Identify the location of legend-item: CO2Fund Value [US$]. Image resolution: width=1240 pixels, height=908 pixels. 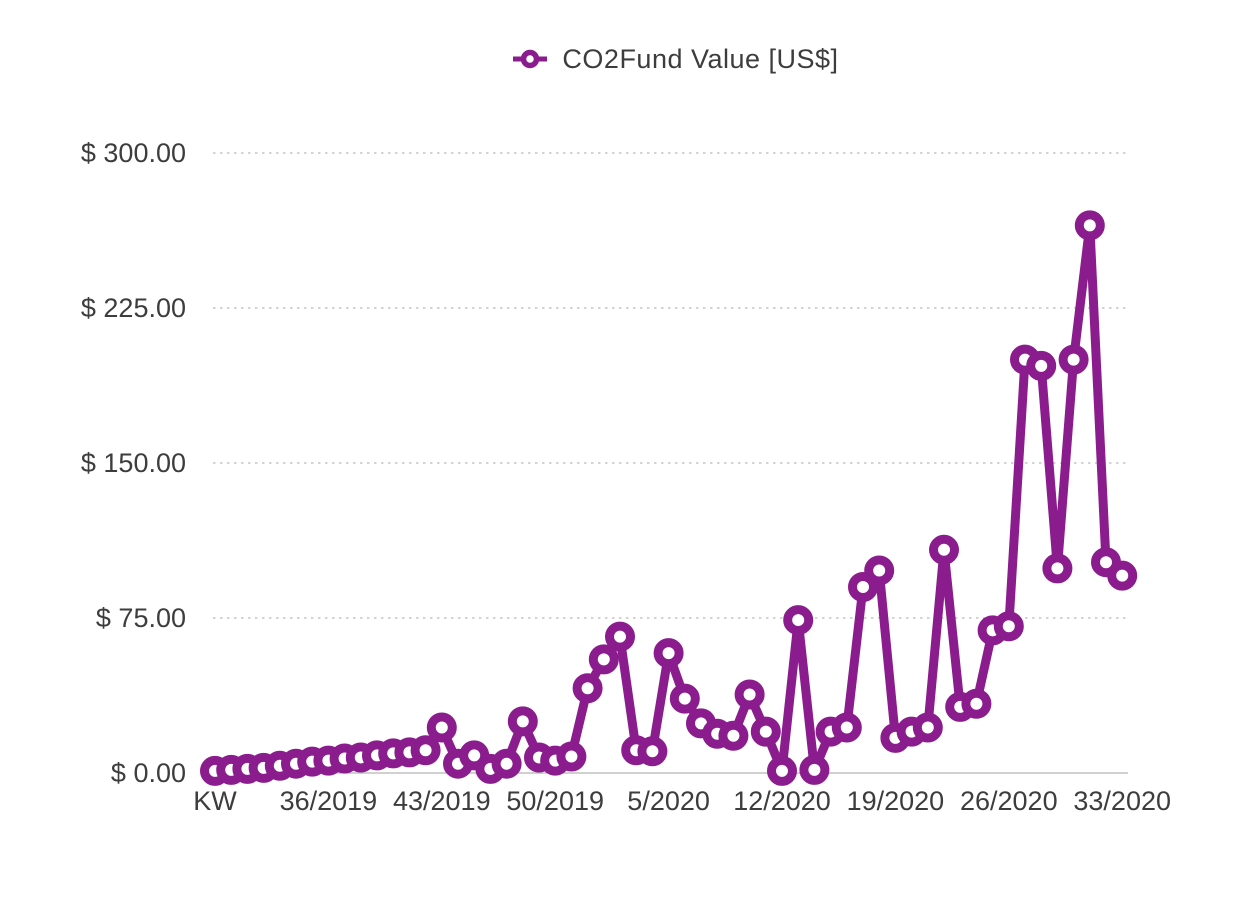
(648, 59).